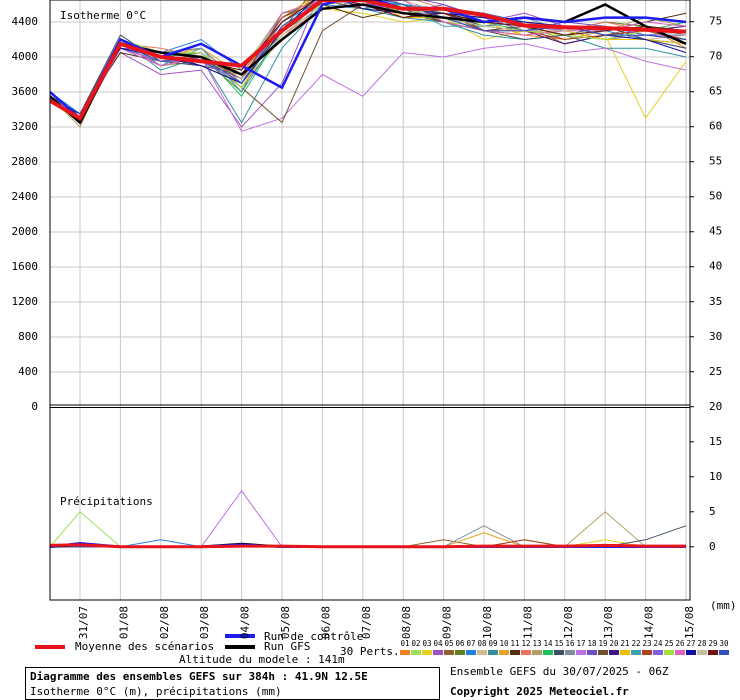 This screenshot has width=740, height=700. Describe the element at coordinates (715, 161) in the screenshot. I see `y2-tick-label: 55` at that location.